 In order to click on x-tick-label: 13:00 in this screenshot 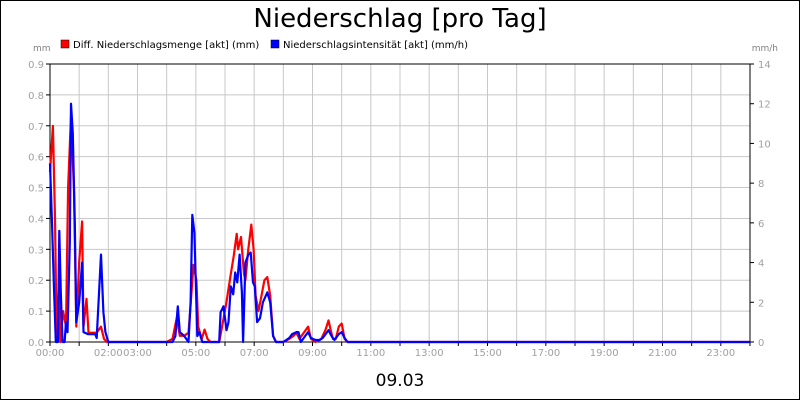, I will do `click(429, 353)`.